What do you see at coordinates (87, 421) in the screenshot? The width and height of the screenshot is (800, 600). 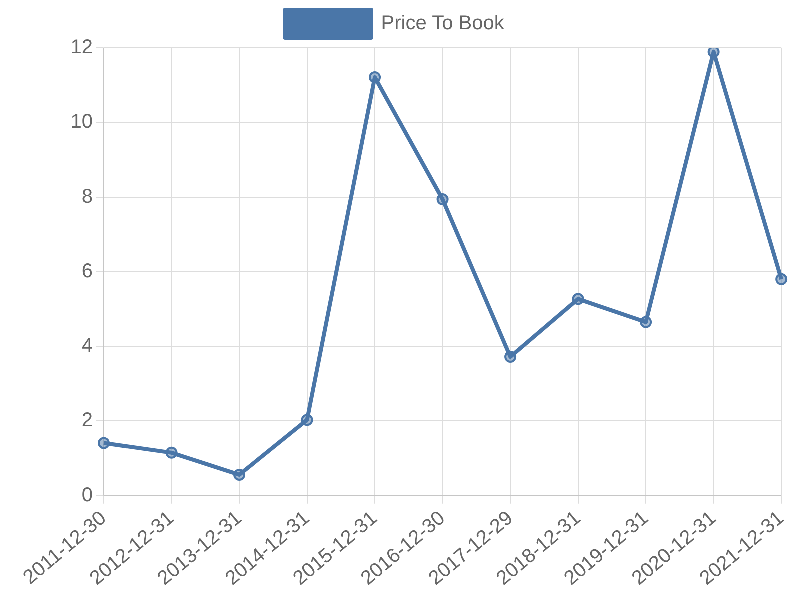 I see `y-tick-label: 2` at bounding box center [87, 421].